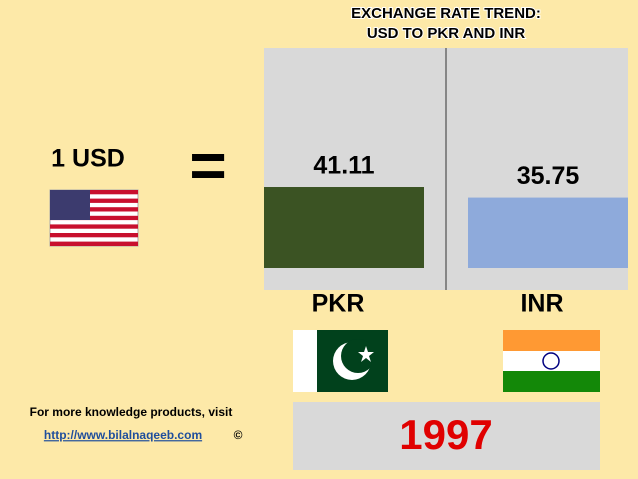 The image size is (638, 479). What do you see at coordinates (123, 435) in the screenshot?
I see `footer-link: http://www.bilalnaqeeb.com` at bounding box center [123, 435].